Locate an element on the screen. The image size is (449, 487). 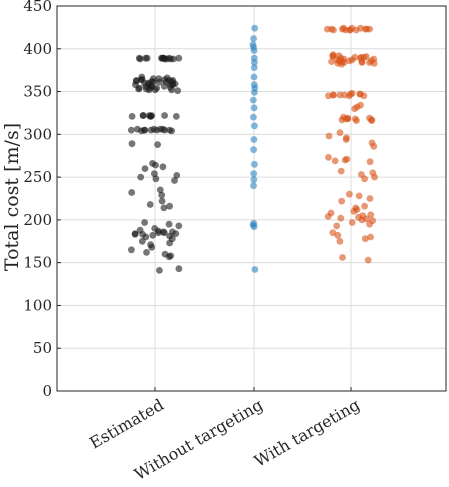
y-tick-label: 450 is located at coordinates (37, 7).